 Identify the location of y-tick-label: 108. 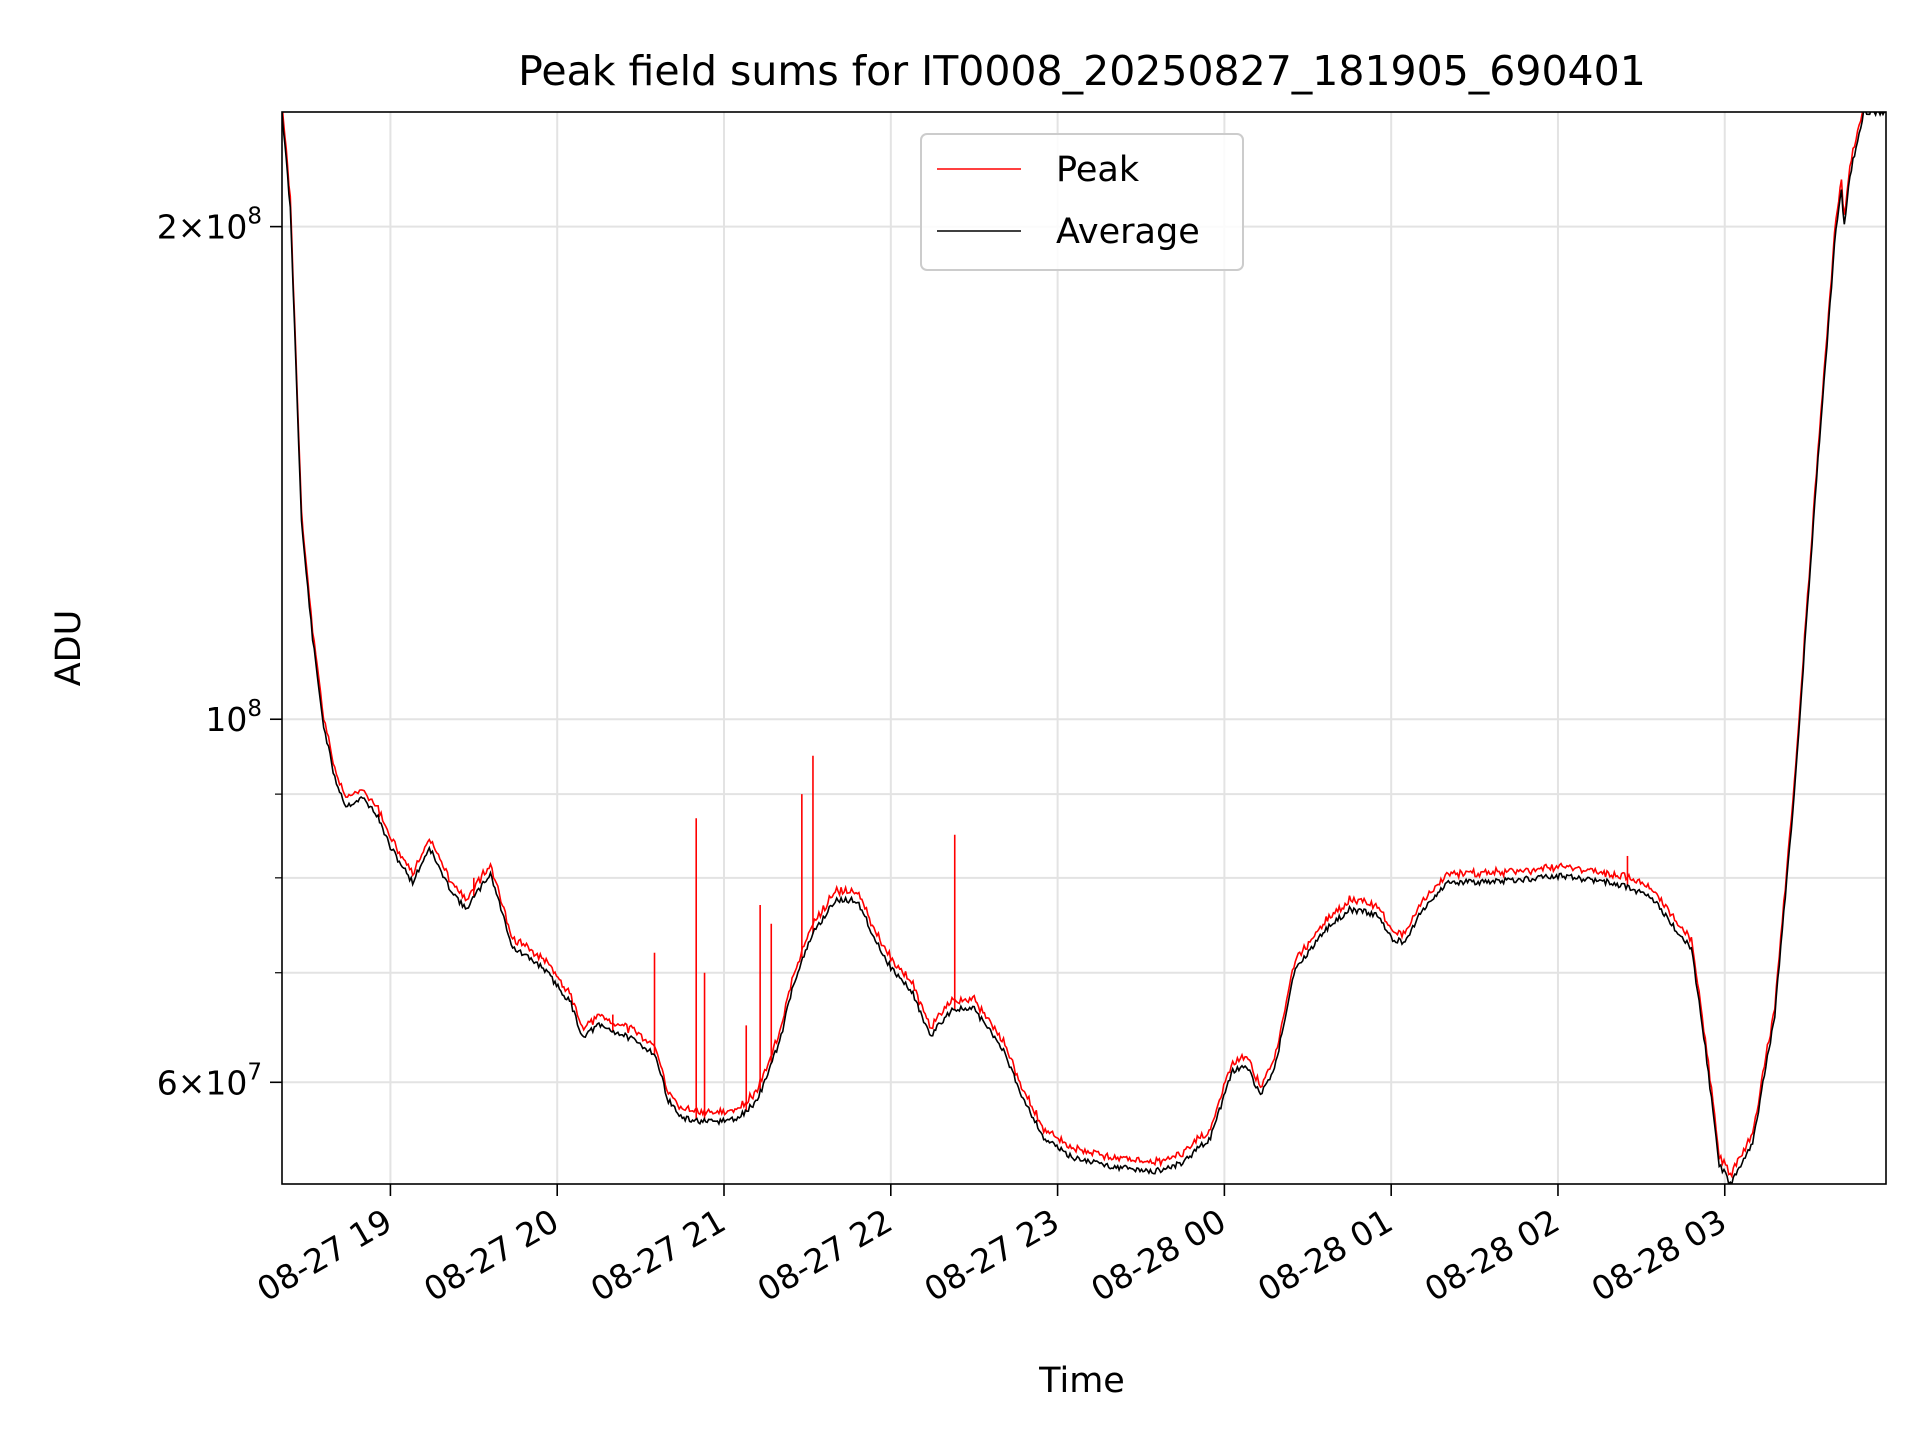
(233, 717).